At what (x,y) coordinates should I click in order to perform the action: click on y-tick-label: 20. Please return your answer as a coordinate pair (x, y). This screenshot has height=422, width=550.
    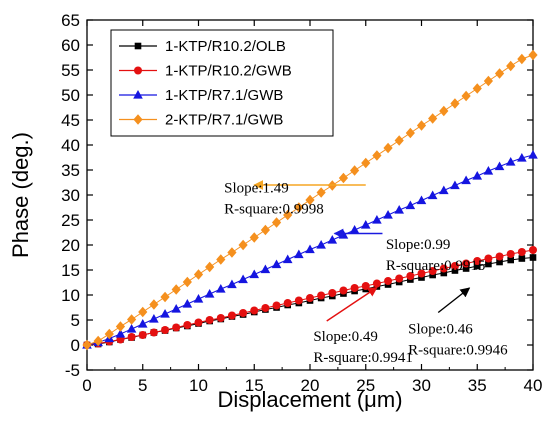
    Looking at the image, I should click on (70, 245).